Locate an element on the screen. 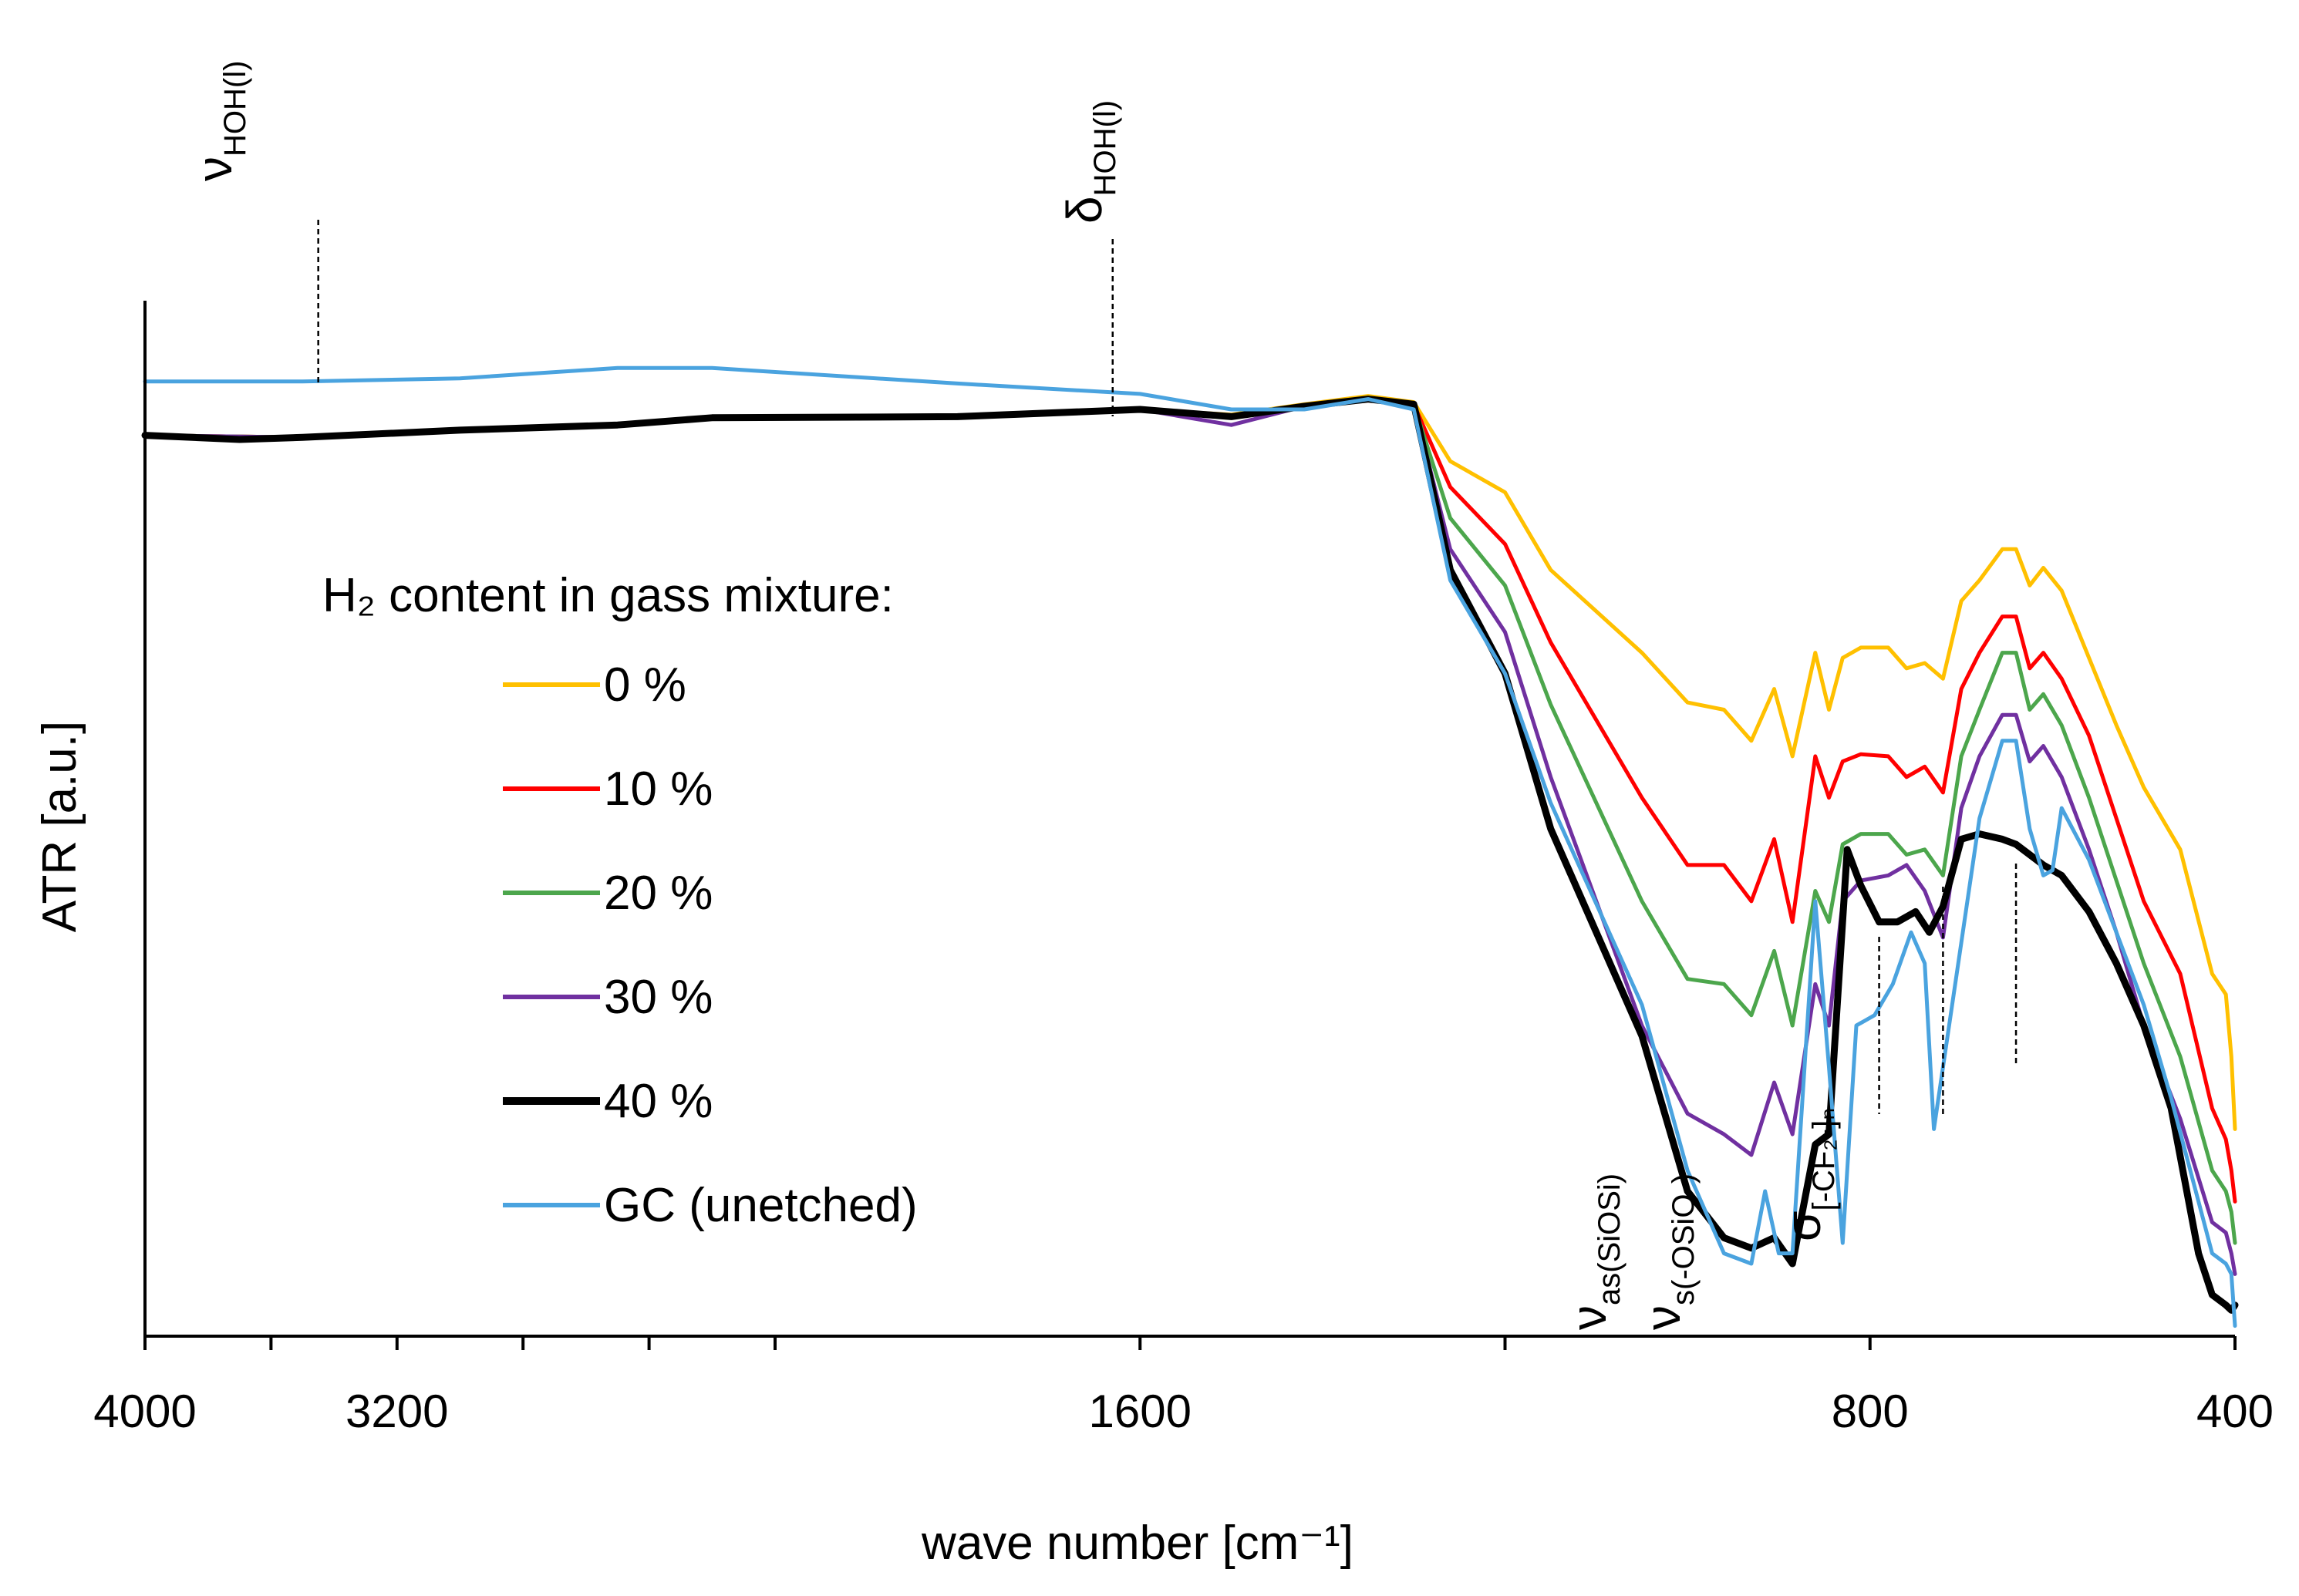  x-tick-label: 800 is located at coordinates (1870, 1412).